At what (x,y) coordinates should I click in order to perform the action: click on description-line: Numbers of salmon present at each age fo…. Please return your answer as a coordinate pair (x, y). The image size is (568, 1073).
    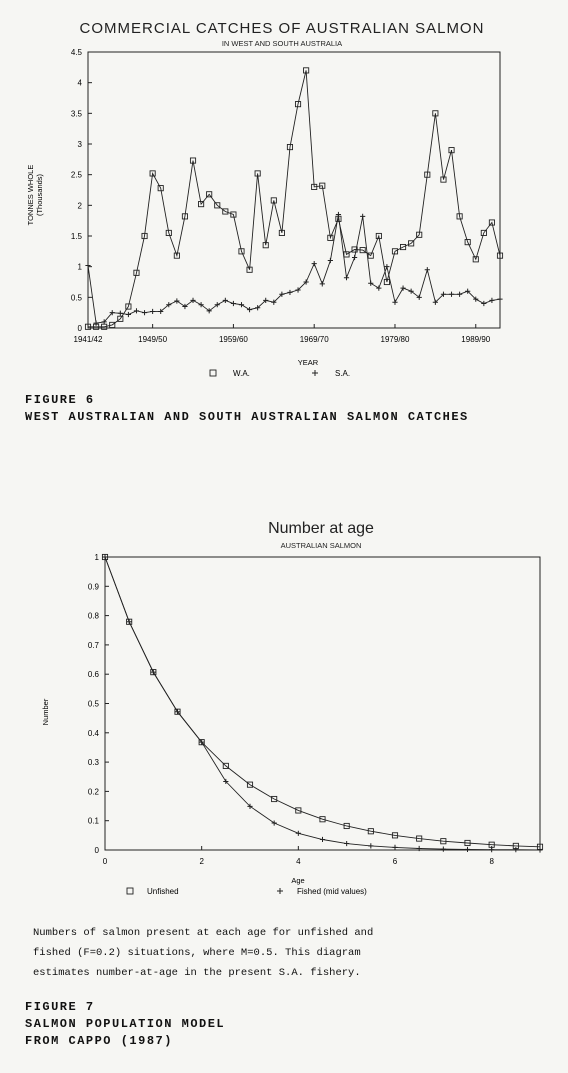
    Looking at the image, I should click on (203, 933).